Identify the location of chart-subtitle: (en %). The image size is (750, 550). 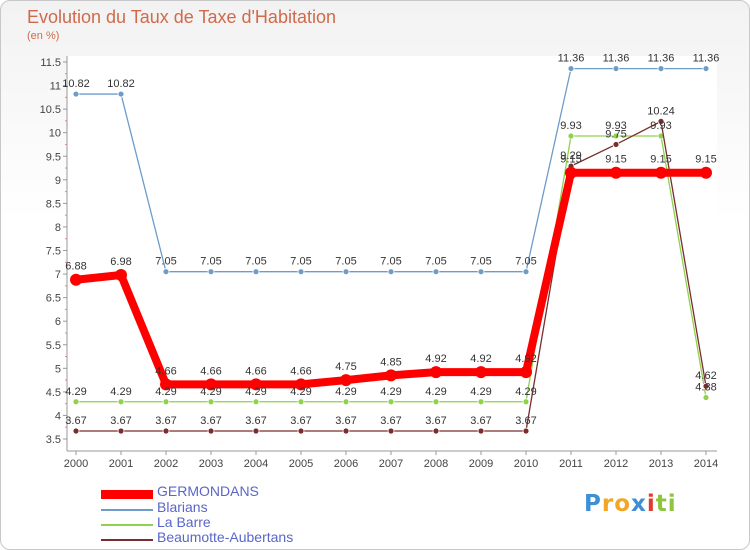
(43, 36).